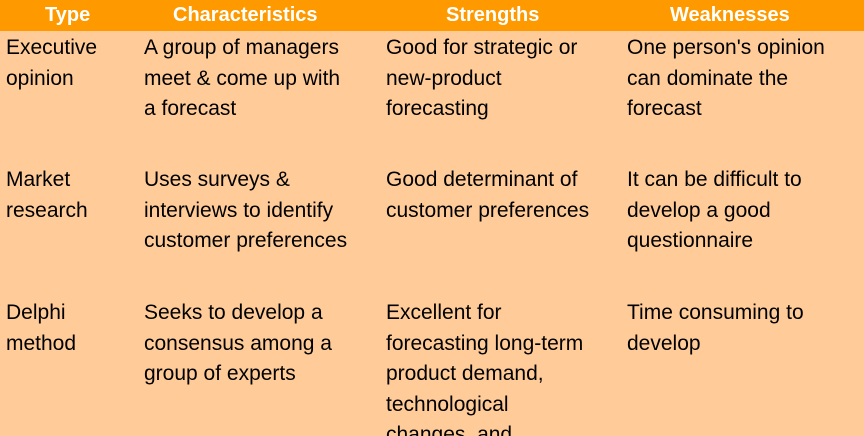 The image size is (864, 436). What do you see at coordinates (437, 108) in the screenshot?
I see `cell-line: forecasting` at bounding box center [437, 108].